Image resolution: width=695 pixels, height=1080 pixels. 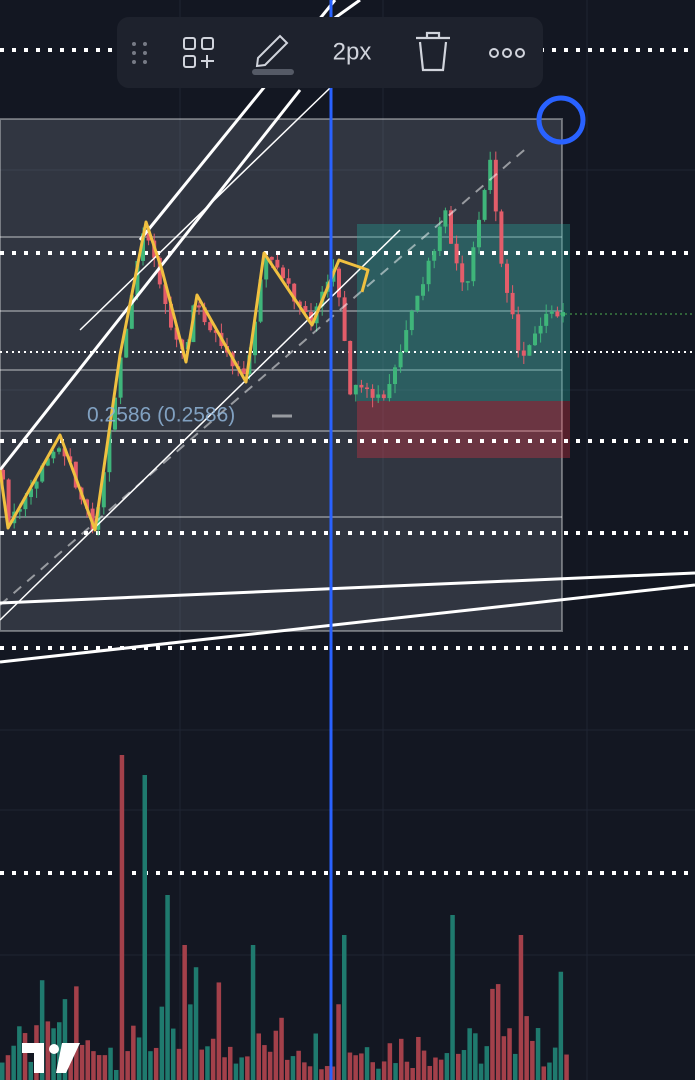 What do you see at coordinates (463, 312) in the screenshot?
I see `long-position-profit` at bounding box center [463, 312].